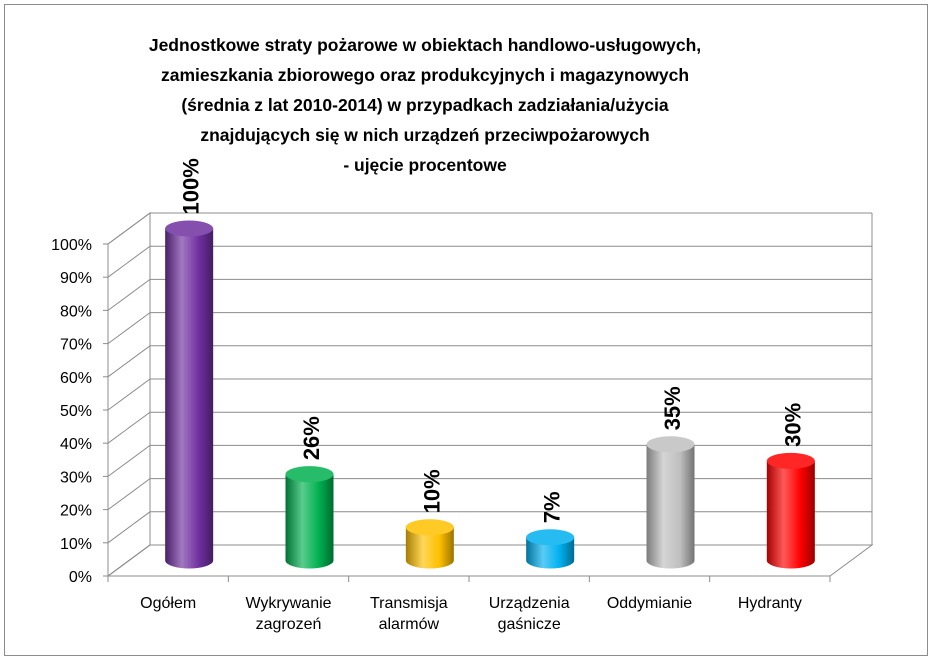 The height and width of the screenshot is (662, 934). What do you see at coordinates (76, 278) in the screenshot?
I see `y-tick-label: 90%` at bounding box center [76, 278].